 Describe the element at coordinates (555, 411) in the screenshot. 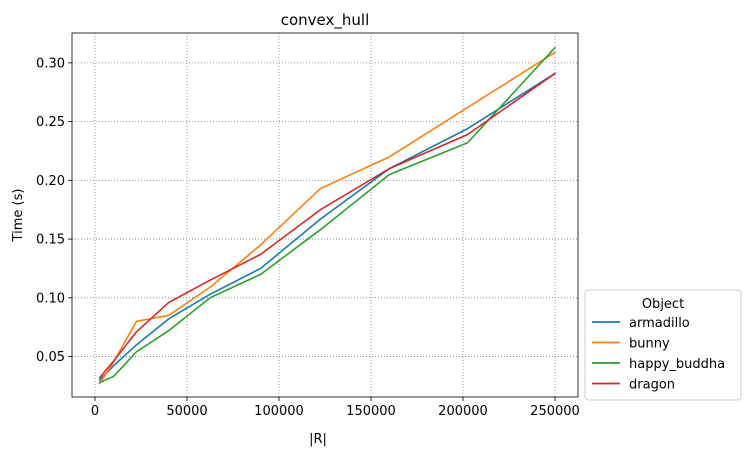

I see `x-tick-label: 250000` at that location.